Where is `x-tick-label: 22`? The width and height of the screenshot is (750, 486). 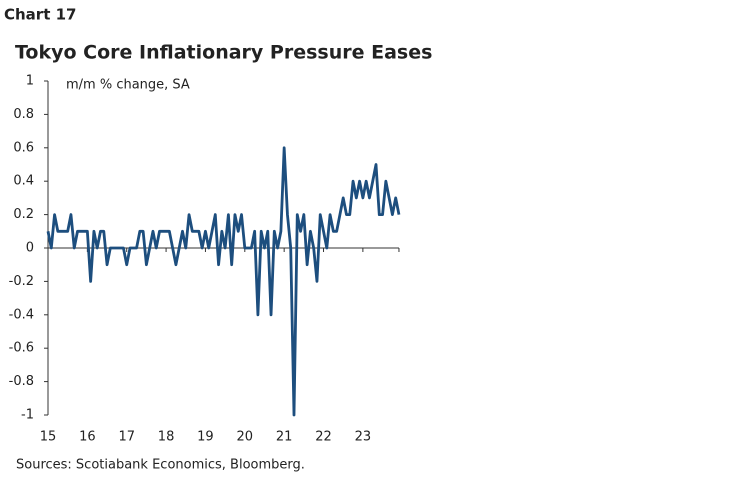
x-tick-label: 22 is located at coordinates (323, 437).